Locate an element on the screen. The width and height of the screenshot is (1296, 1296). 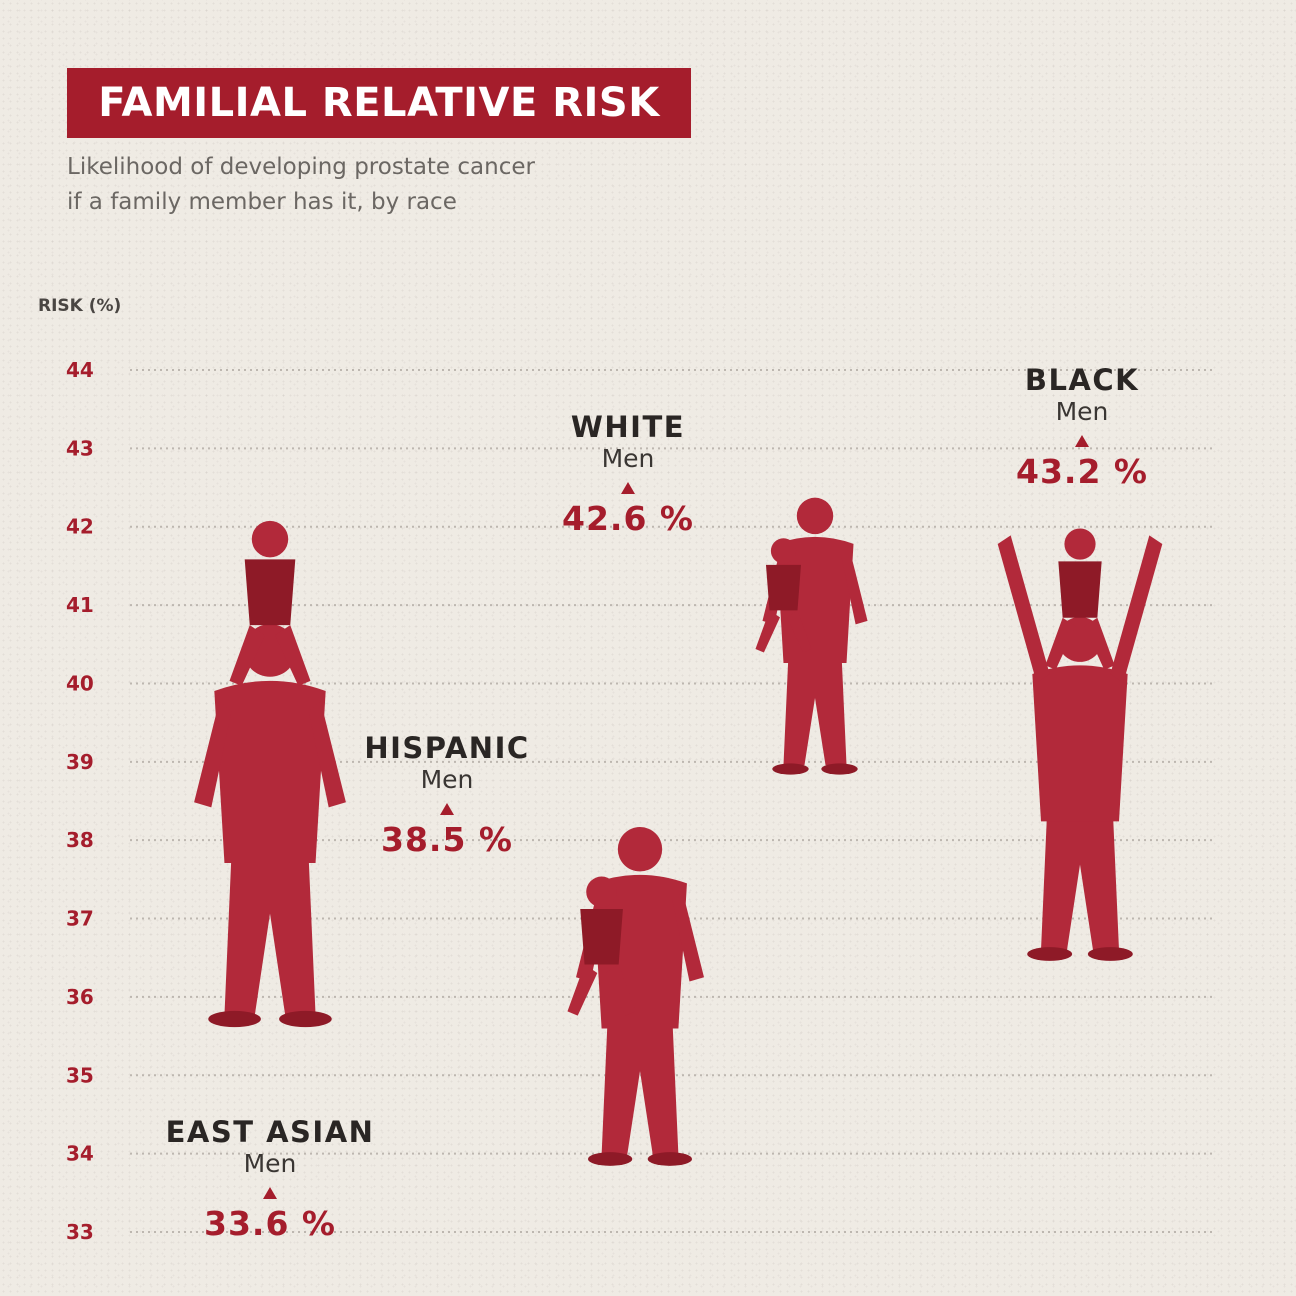
y-tick-label-41: 41 is located at coordinates (80, 605).